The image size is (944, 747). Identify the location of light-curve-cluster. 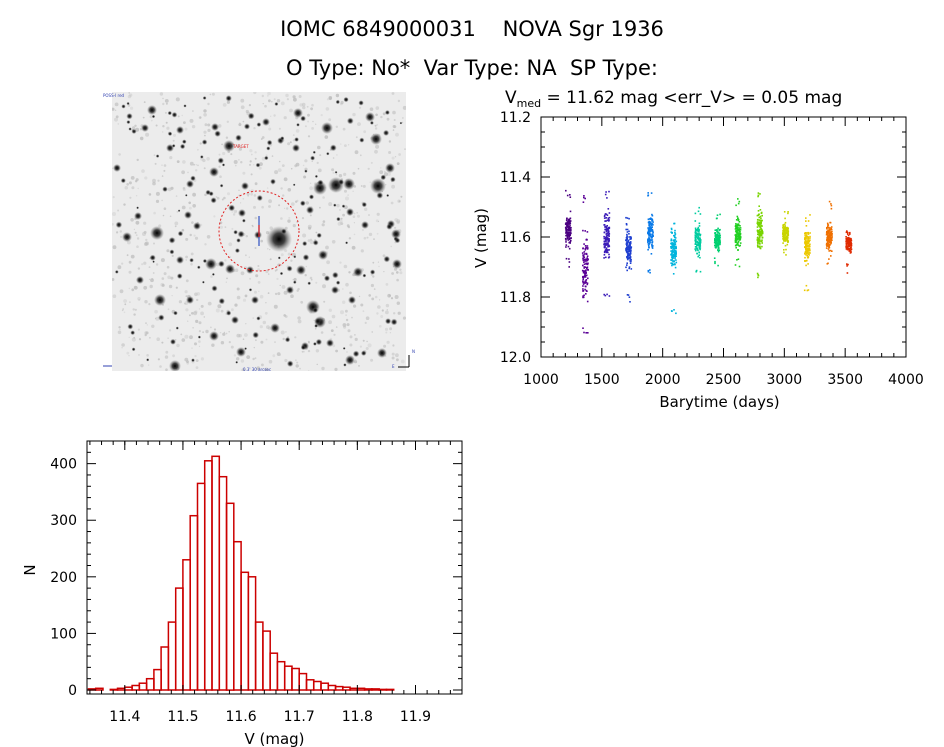
(629, 259).